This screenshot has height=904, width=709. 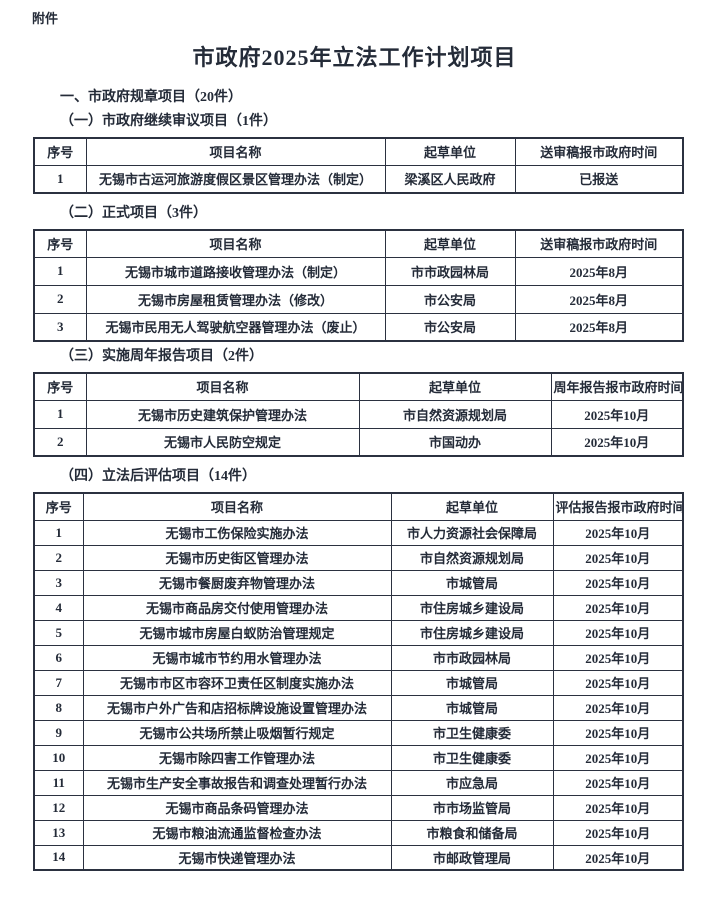 What do you see at coordinates (618, 506) in the screenshot?
I see `column-header-report-time: 评估报告报市政府时间` at bounding box center [618, 506].